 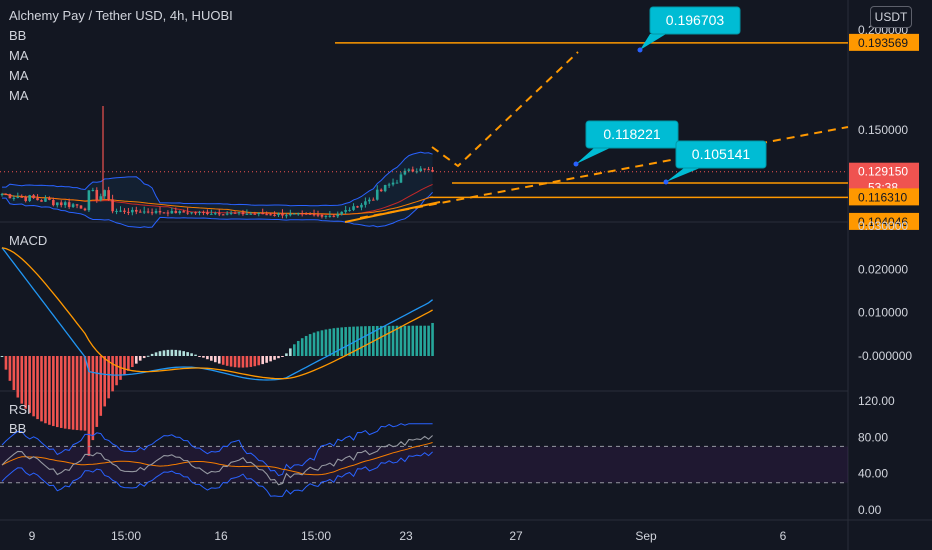 I want to click on indicator-bb-label: BB, so click(x=18, y=35).